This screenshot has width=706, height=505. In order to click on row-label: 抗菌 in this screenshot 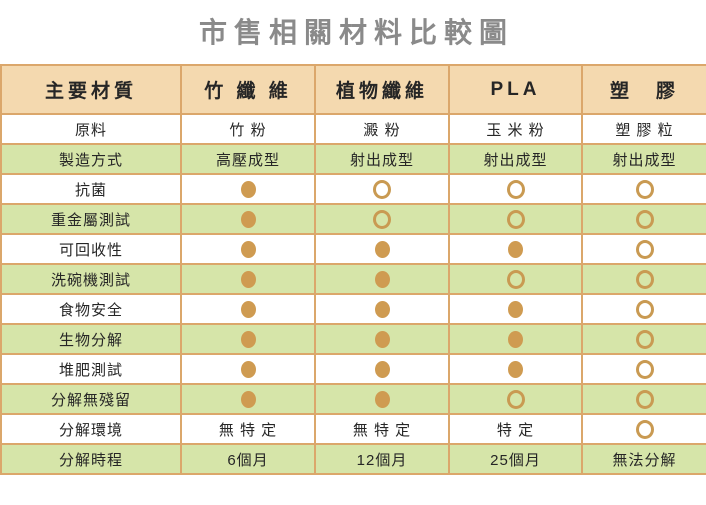, I will do `click(91, 189)`.